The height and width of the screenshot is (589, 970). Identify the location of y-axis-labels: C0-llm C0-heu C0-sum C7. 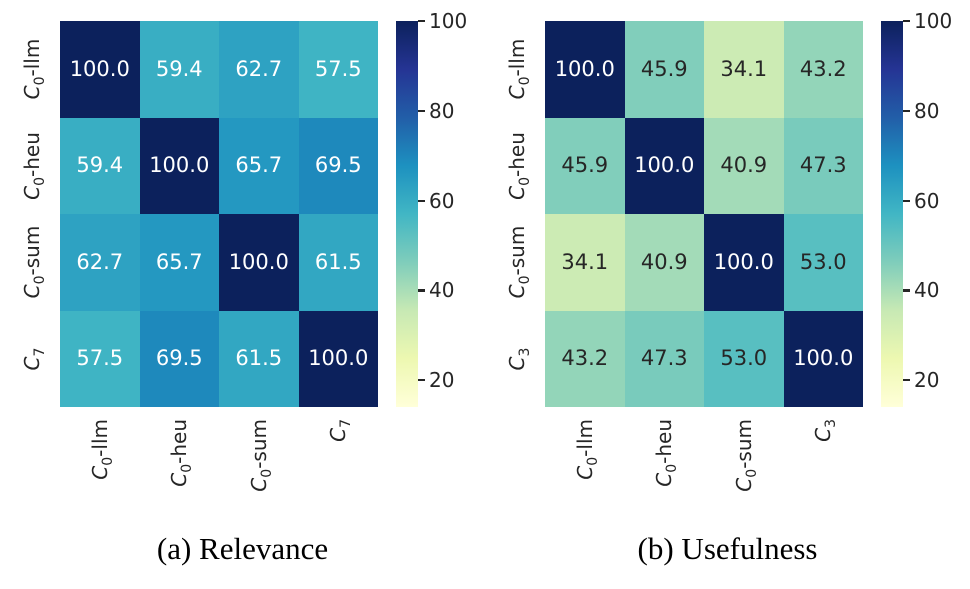
(32, 214).